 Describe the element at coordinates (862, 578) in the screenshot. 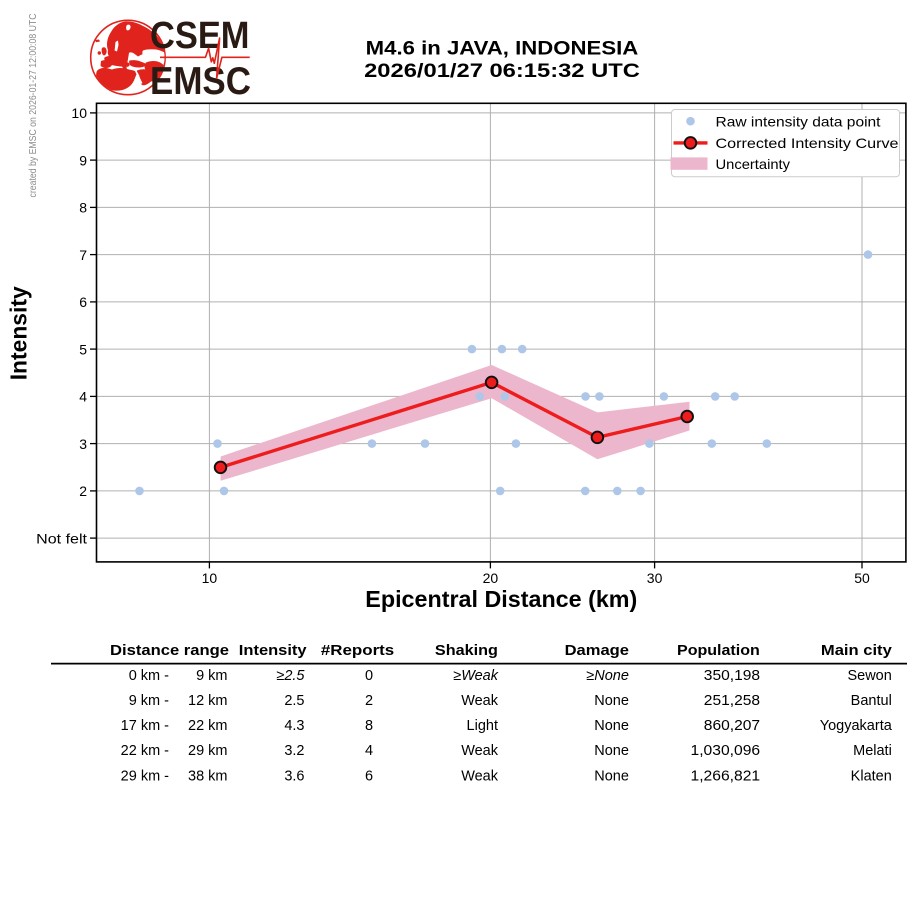

I see `svg-text: 50` at that location.